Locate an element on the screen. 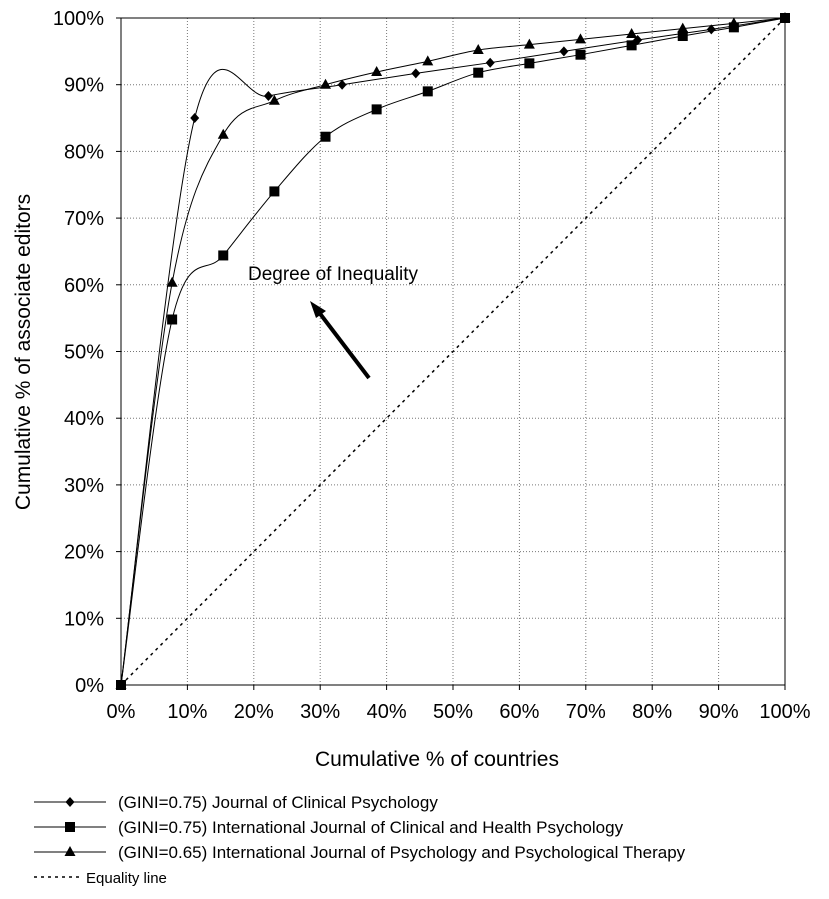 The height and width of the screenshot is (899, 829). x-tick-label: 100% is located at coordinates (784, 712).